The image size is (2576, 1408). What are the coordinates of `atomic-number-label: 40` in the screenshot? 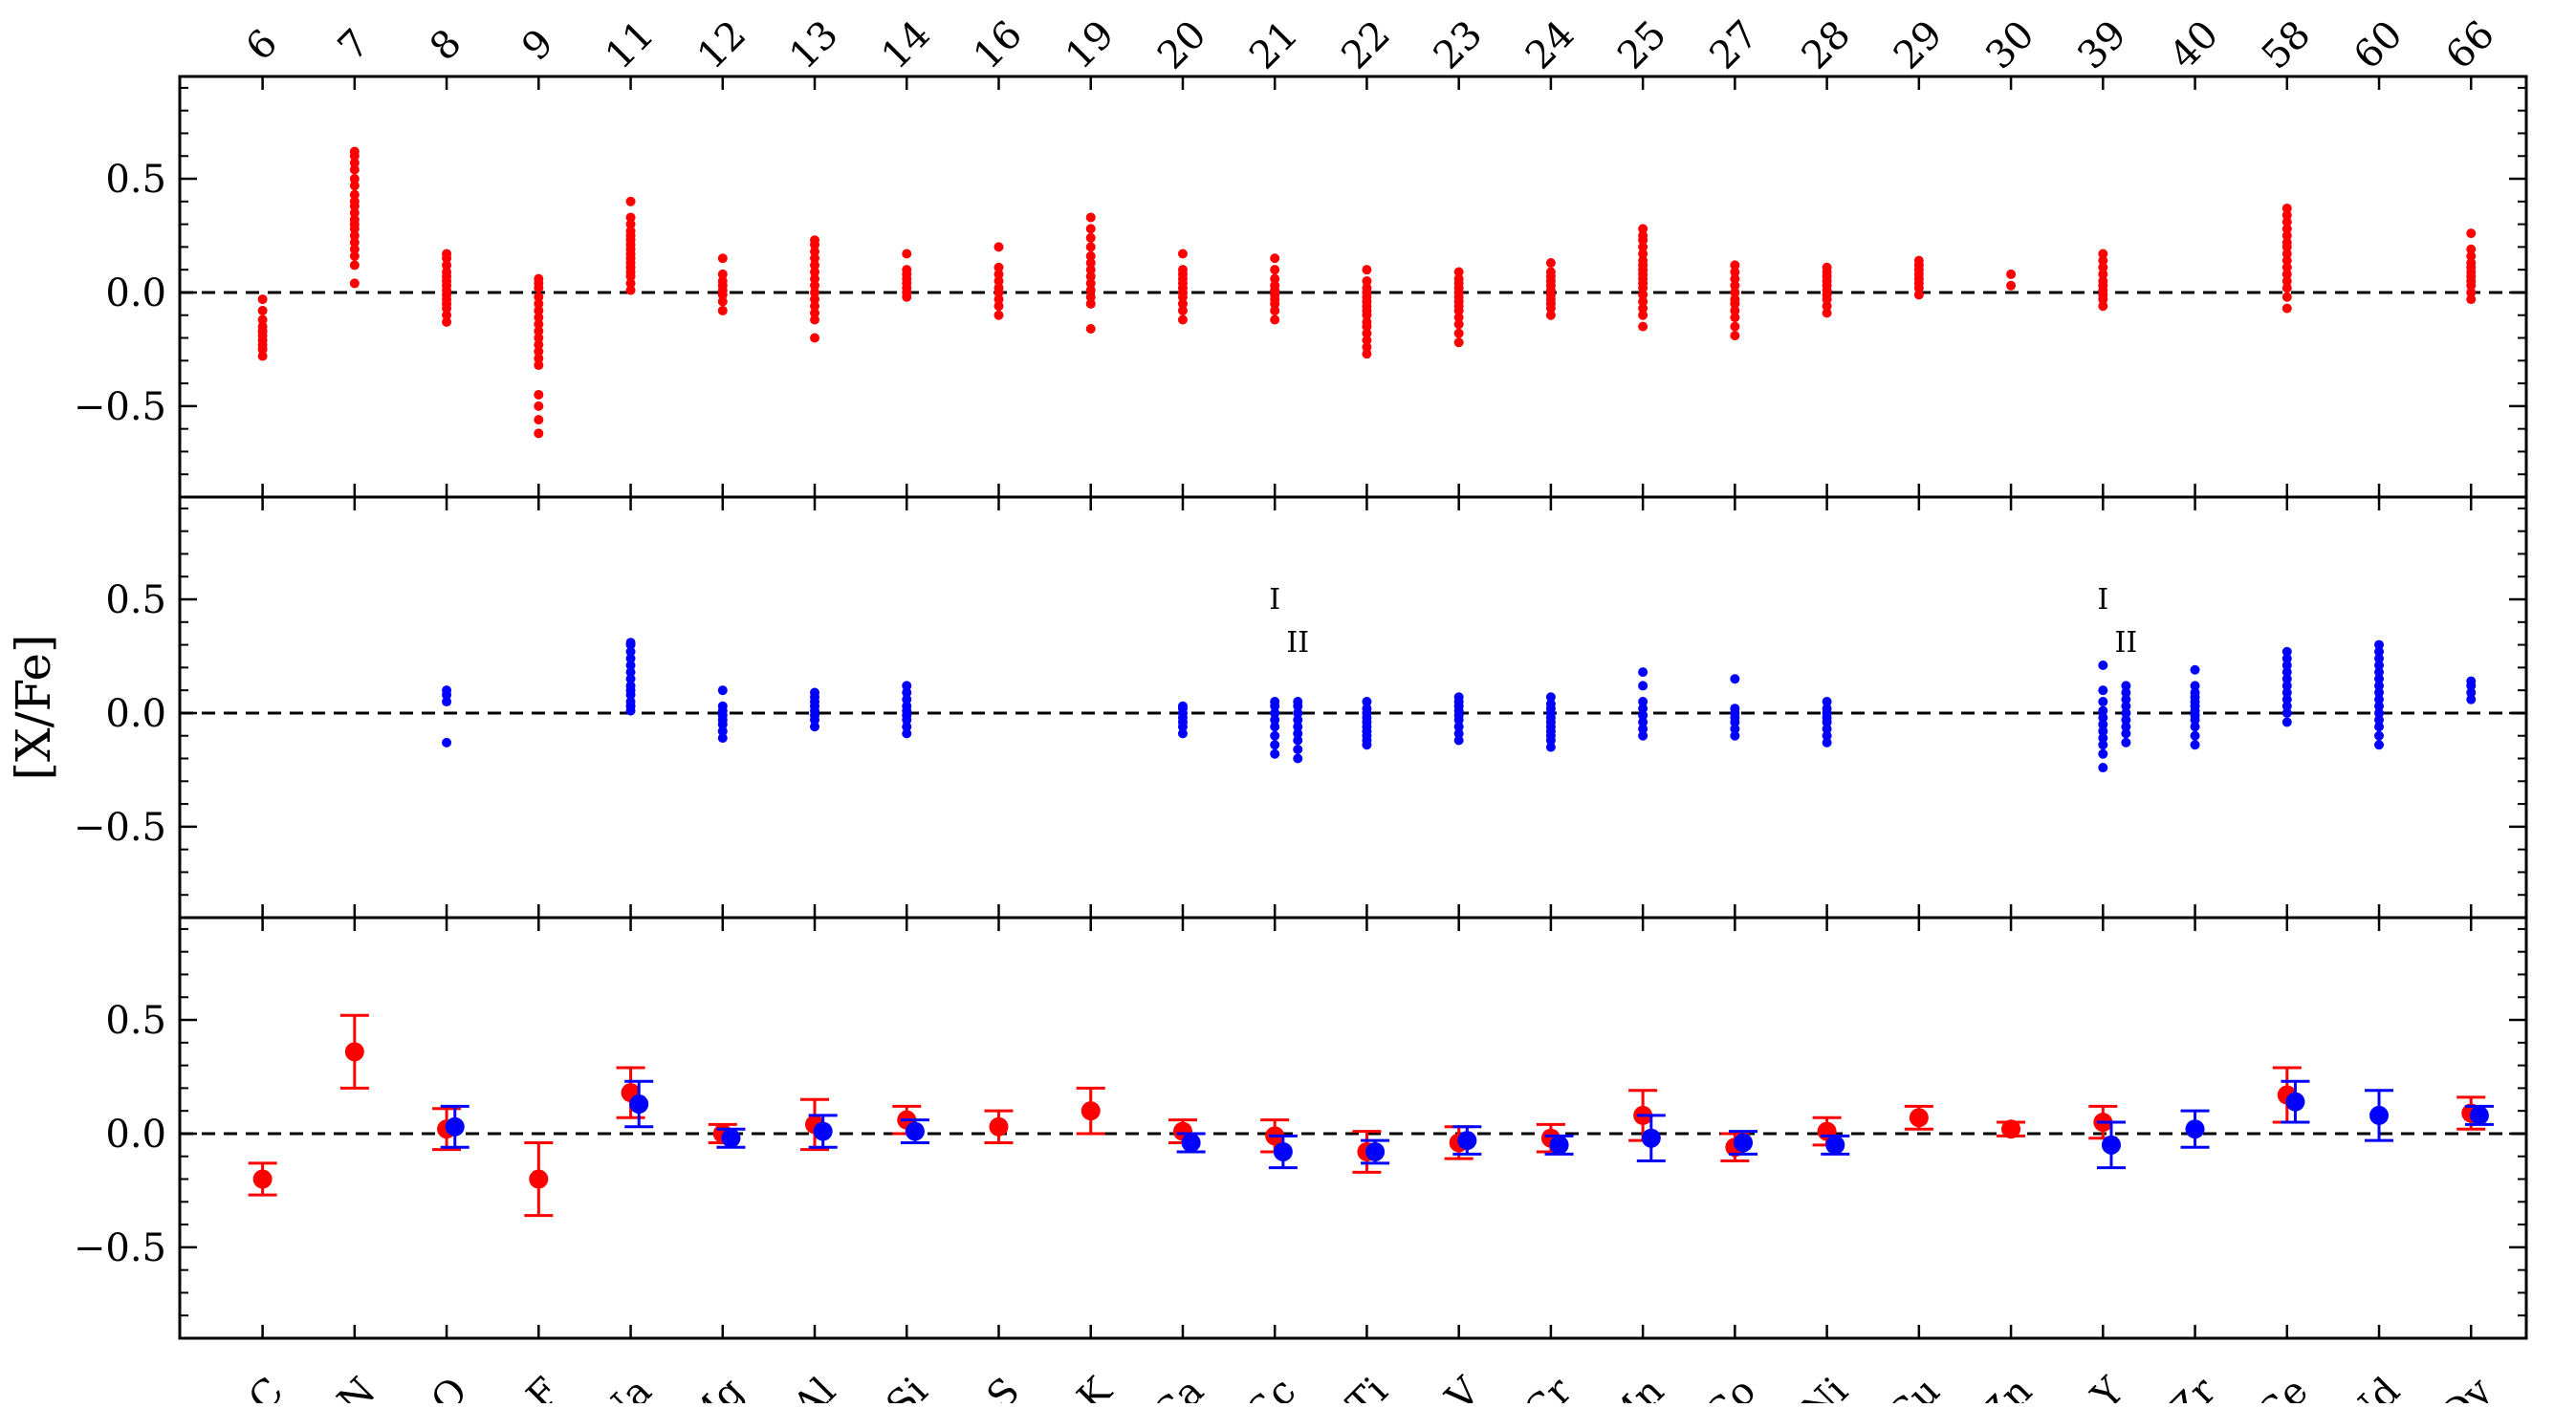 It's located at (2195, 45).